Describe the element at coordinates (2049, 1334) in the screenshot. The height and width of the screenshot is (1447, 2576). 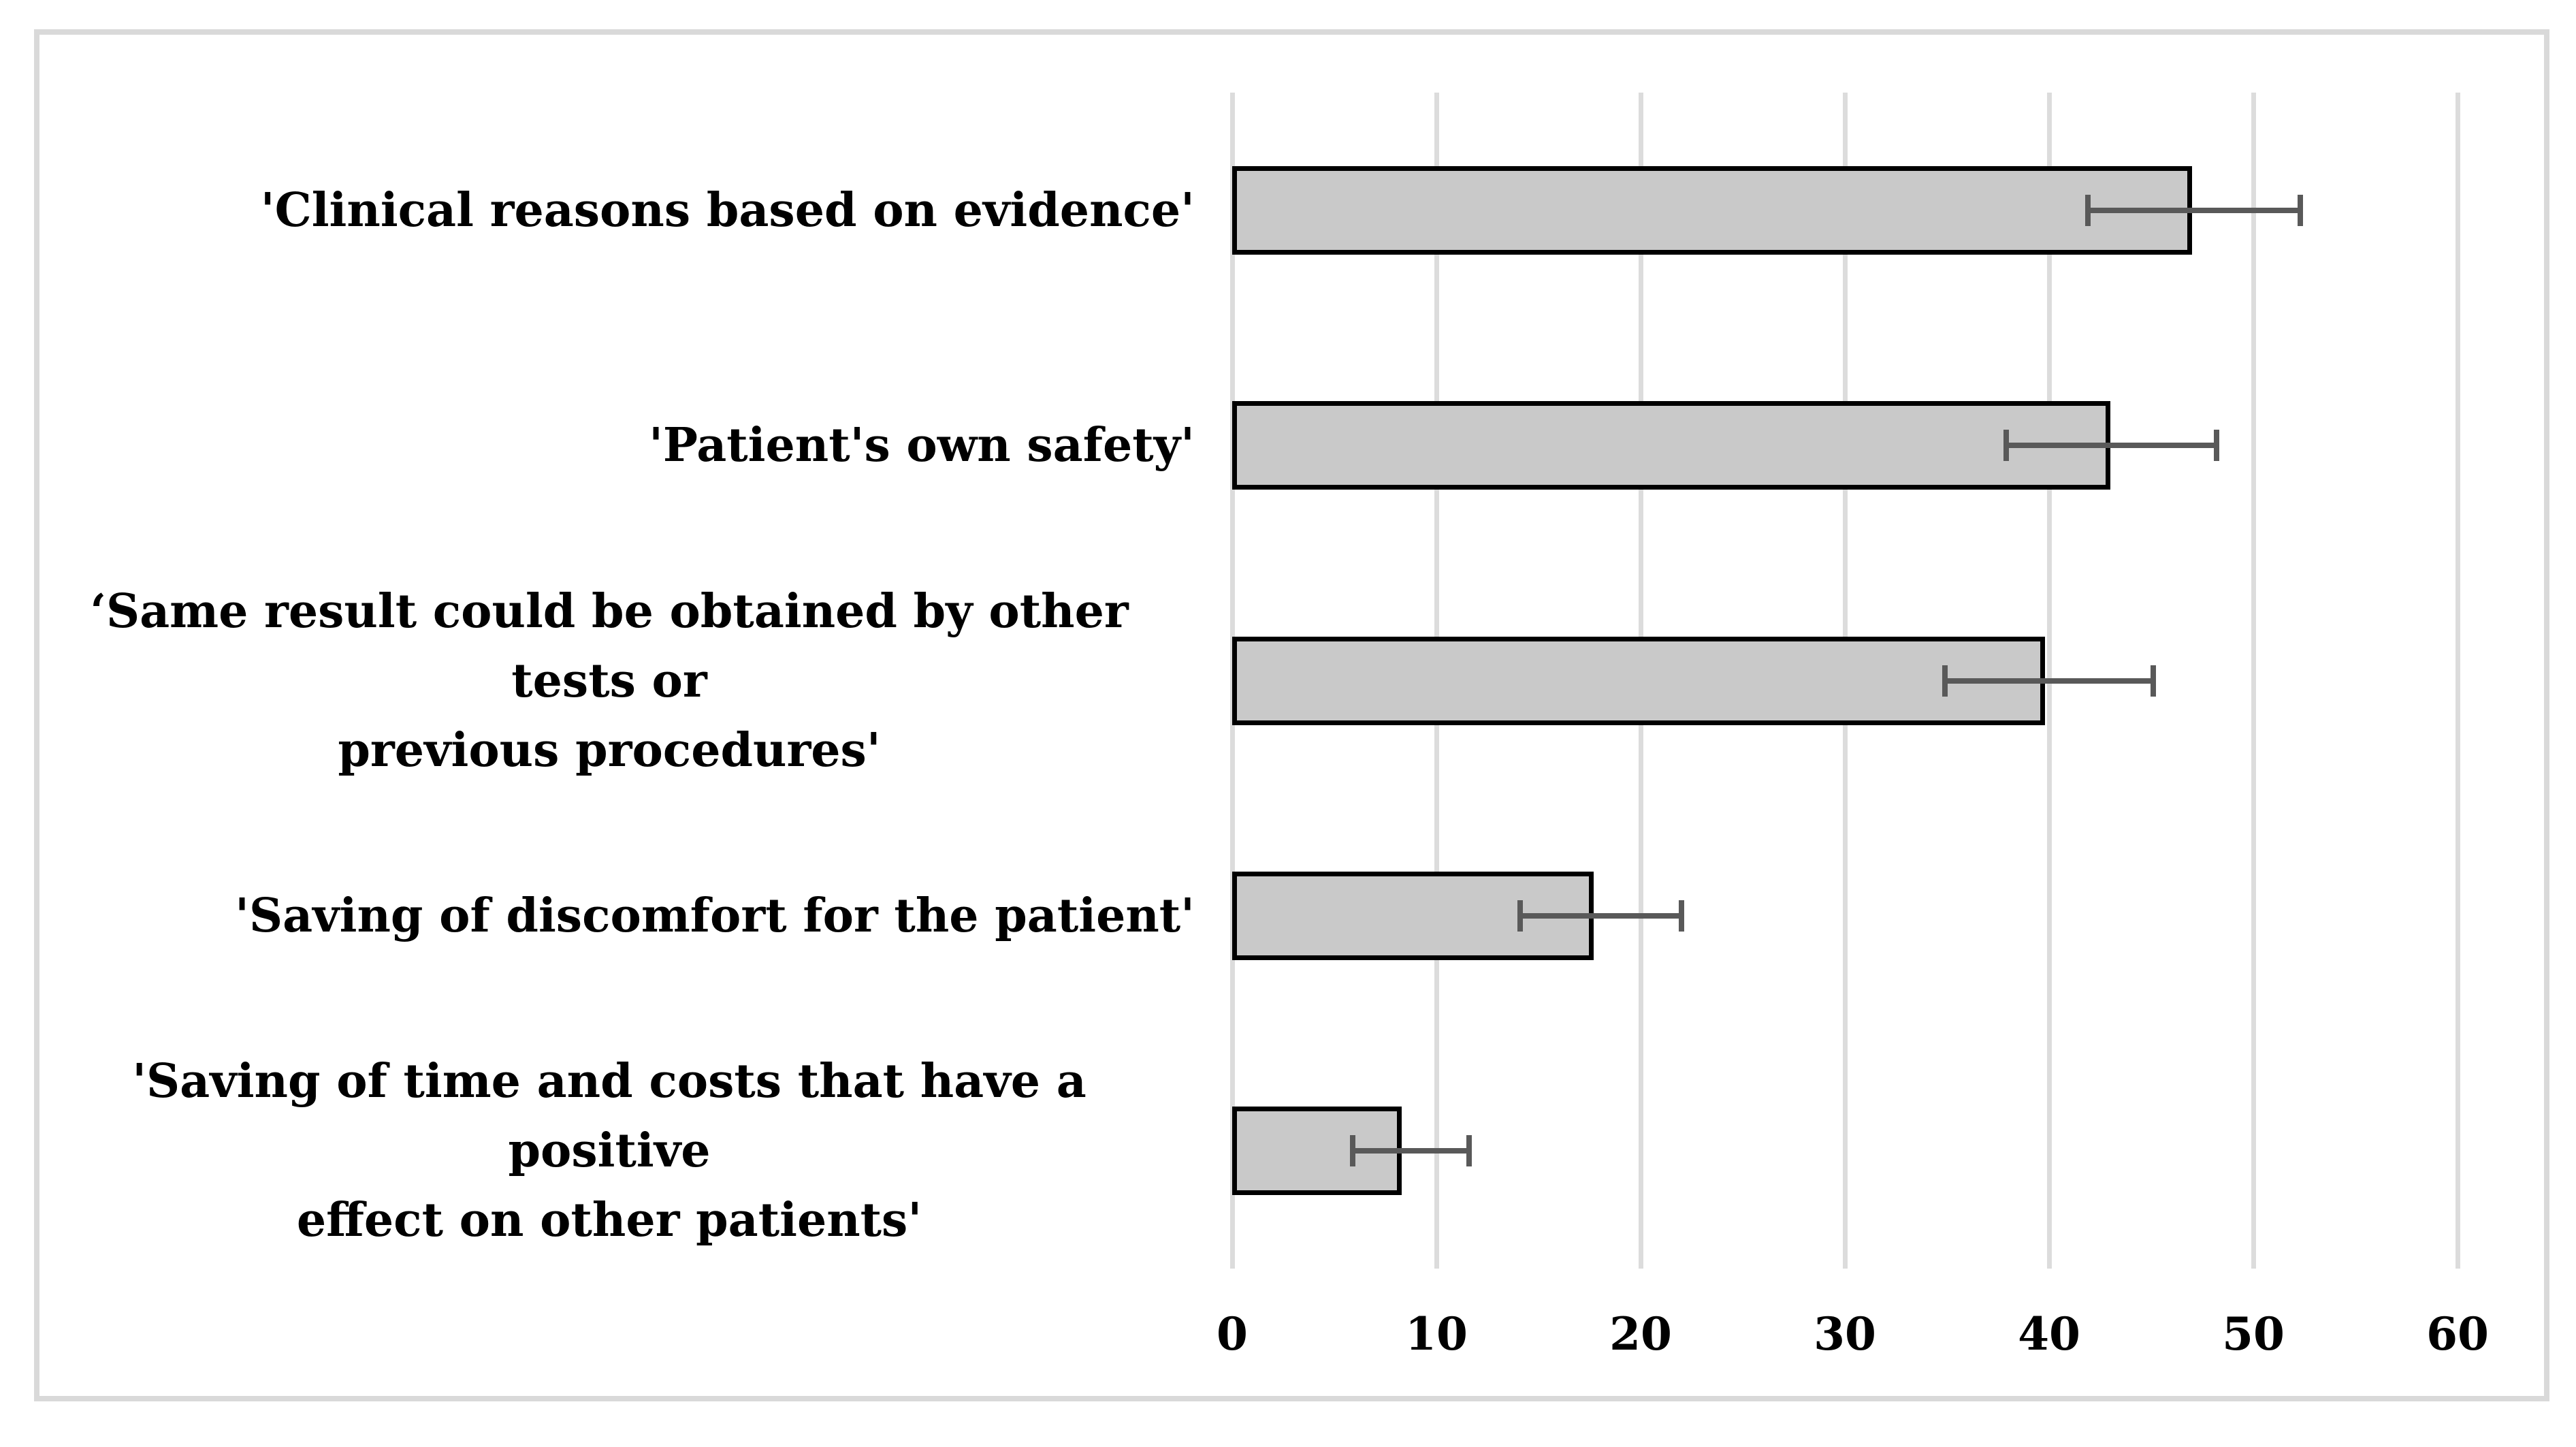
I see `x-tick-label: 40` at that location.